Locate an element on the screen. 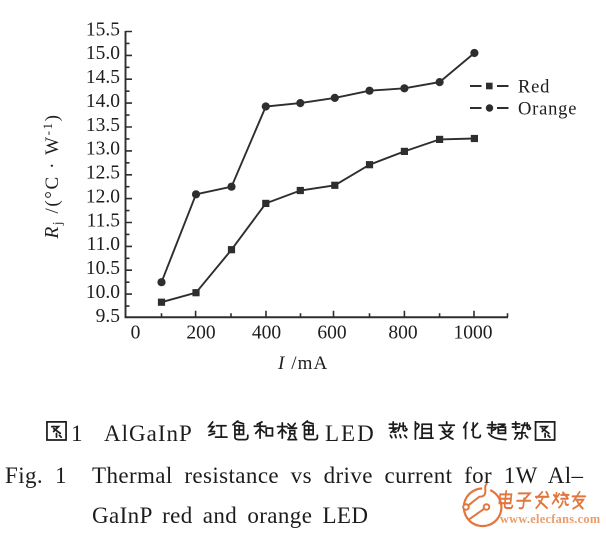  svg-text: 13.0 is located at coordinates (103, 149).